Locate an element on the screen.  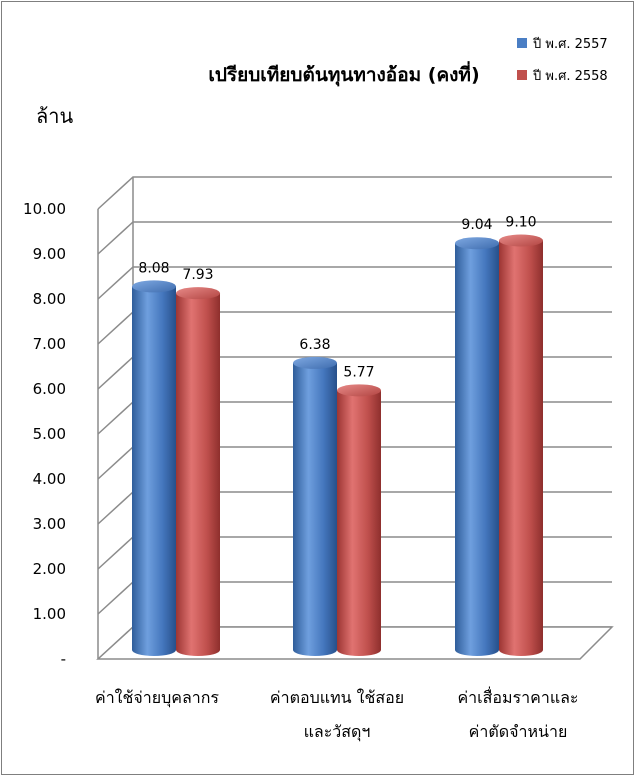
bar: 8.08 is located at coordinates (154, 458).